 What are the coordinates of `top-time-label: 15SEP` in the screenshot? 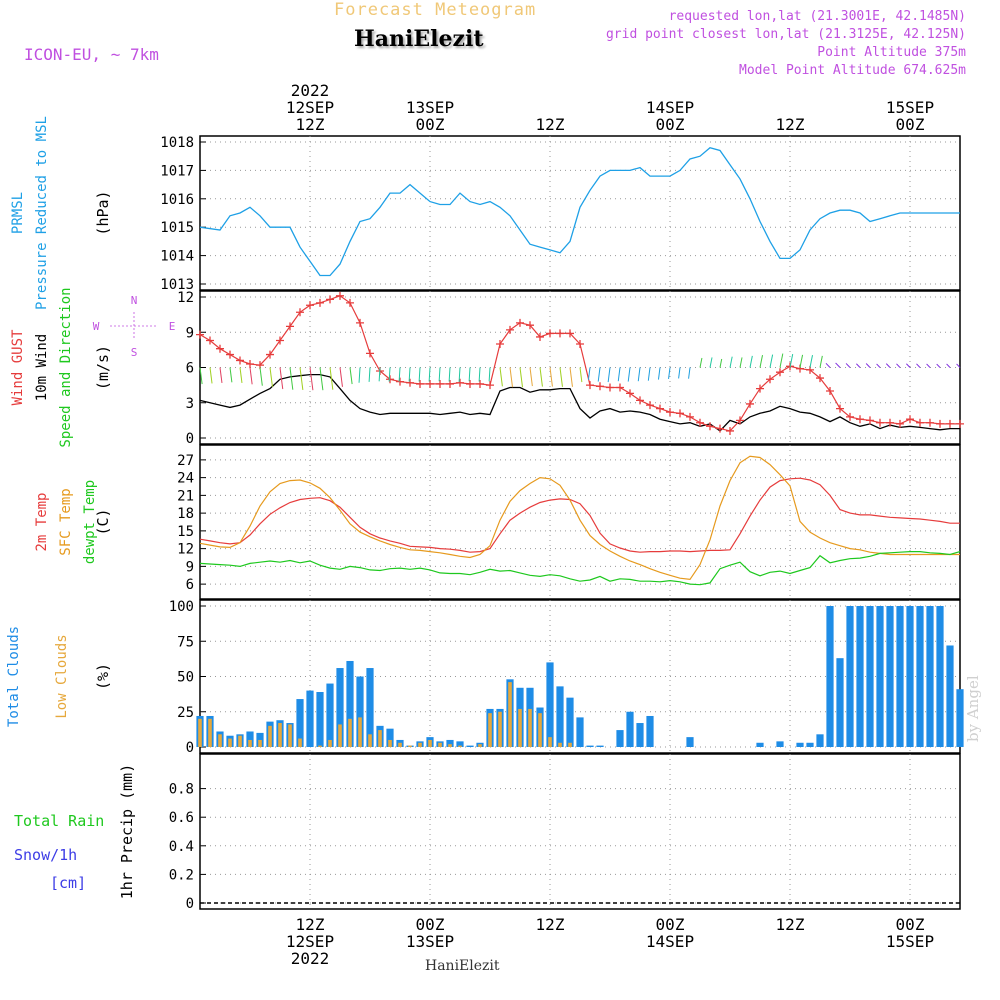 It's located at (910, 107).